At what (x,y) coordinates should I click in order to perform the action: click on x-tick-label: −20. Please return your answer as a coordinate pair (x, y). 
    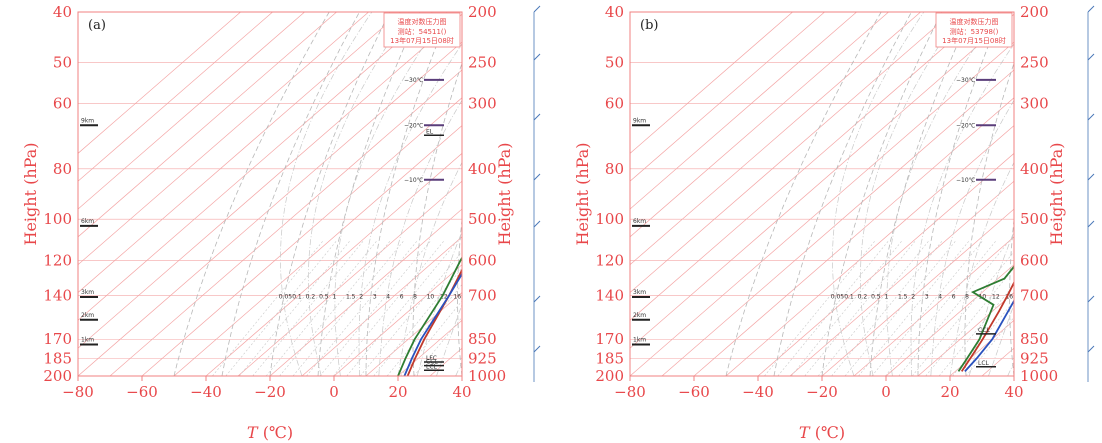
    Looking at the image, I should click on (822, 392).